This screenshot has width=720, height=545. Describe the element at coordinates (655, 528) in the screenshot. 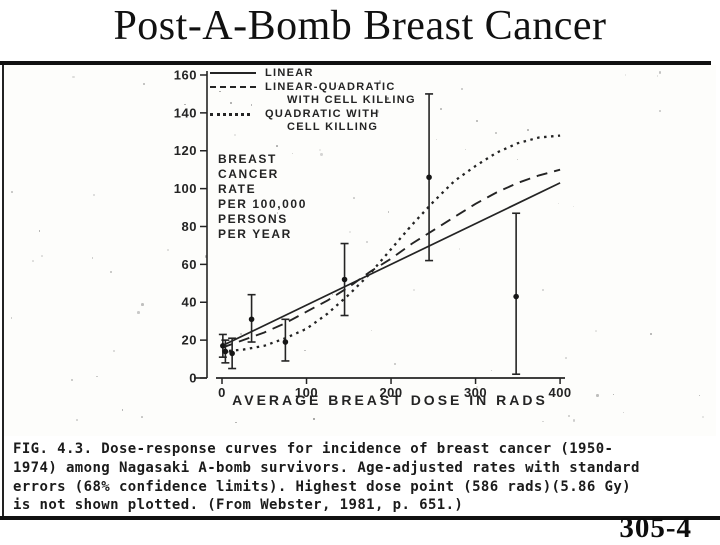

I see `page-number: 305-4` at that location.